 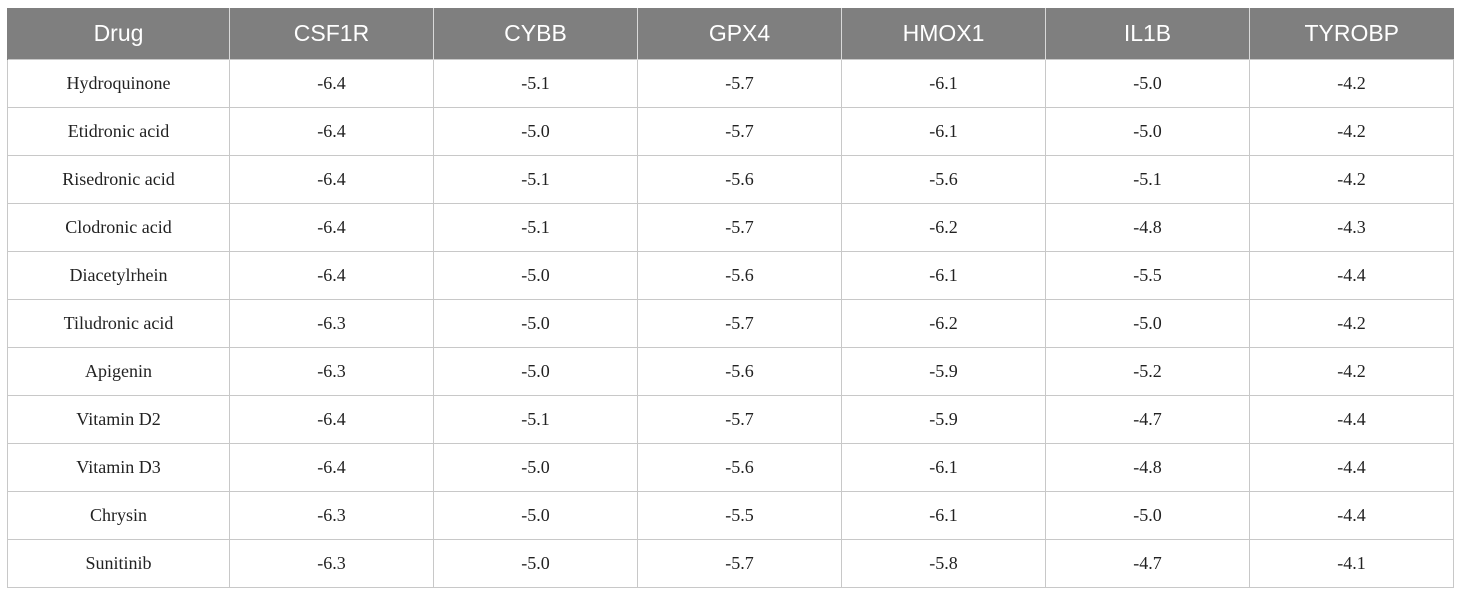 I want to click on drug-cell: Chrysin, so click(x=118, y=515).